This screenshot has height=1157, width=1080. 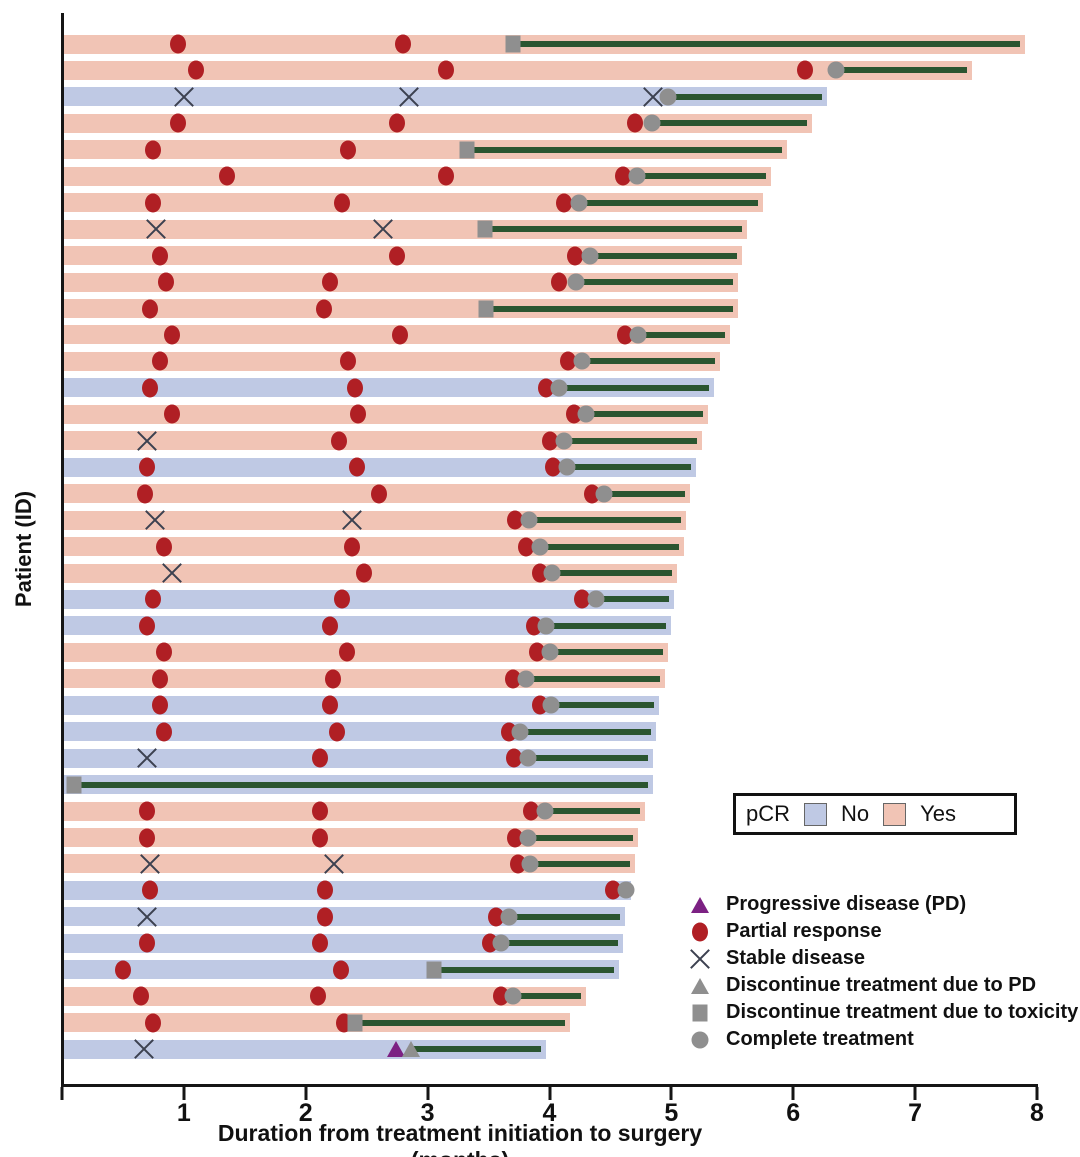 I want to click on pcr-yes-swatch, so click(x=895, y=814).